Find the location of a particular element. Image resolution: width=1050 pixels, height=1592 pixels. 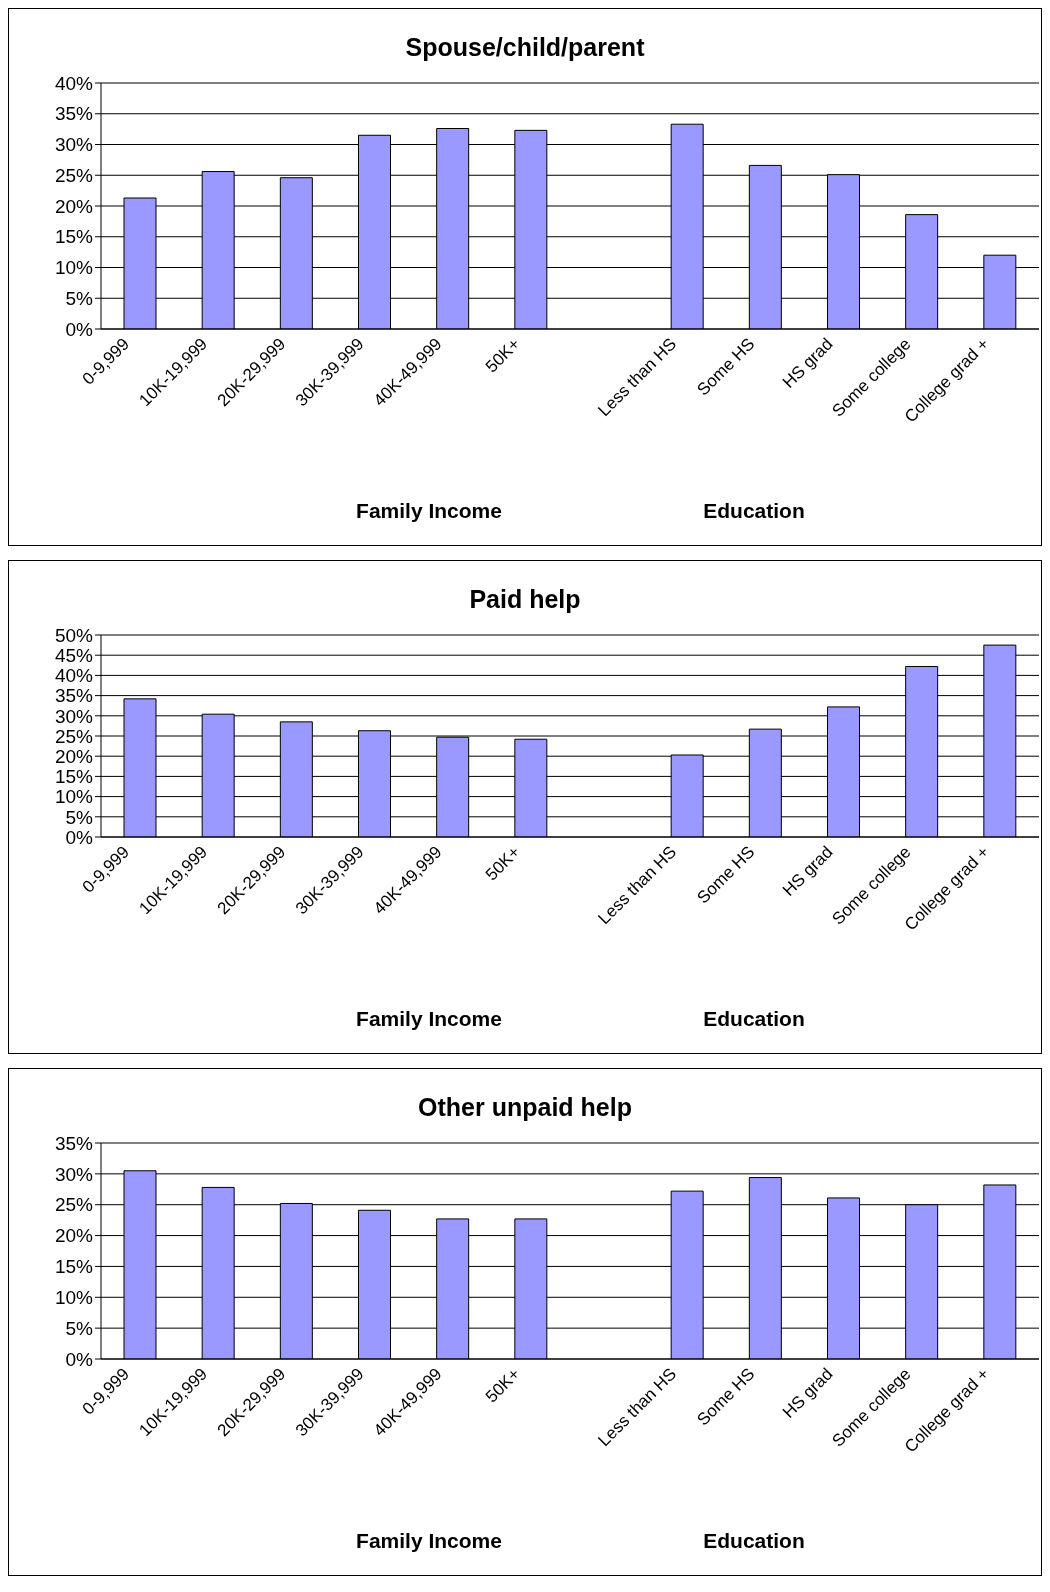

chart-title: Spouse/child/parent is located at coordinates (525, 48).